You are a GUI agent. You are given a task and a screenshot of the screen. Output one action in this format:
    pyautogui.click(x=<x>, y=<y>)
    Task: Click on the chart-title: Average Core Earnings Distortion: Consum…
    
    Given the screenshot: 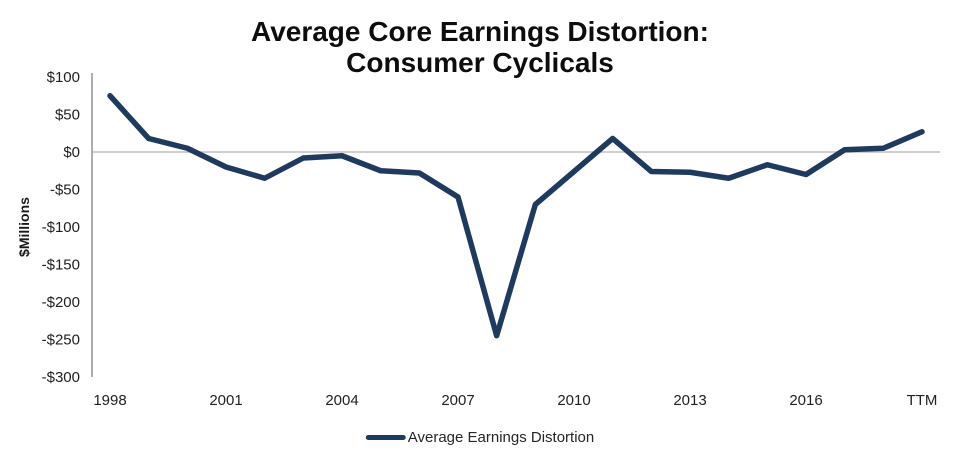 What is the action you would take?
    pyautogui.click(x=480, y=47)
    